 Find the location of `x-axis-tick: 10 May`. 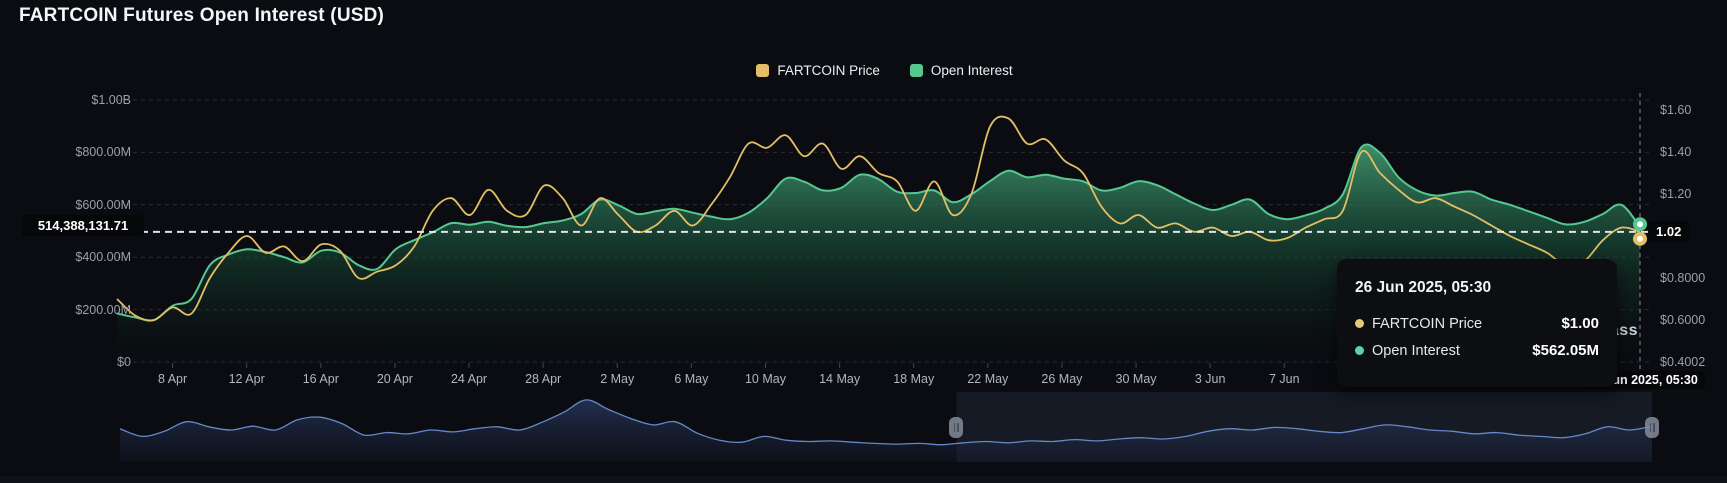

x-axis-tick: 10 May is located at coordinates (765, 379).